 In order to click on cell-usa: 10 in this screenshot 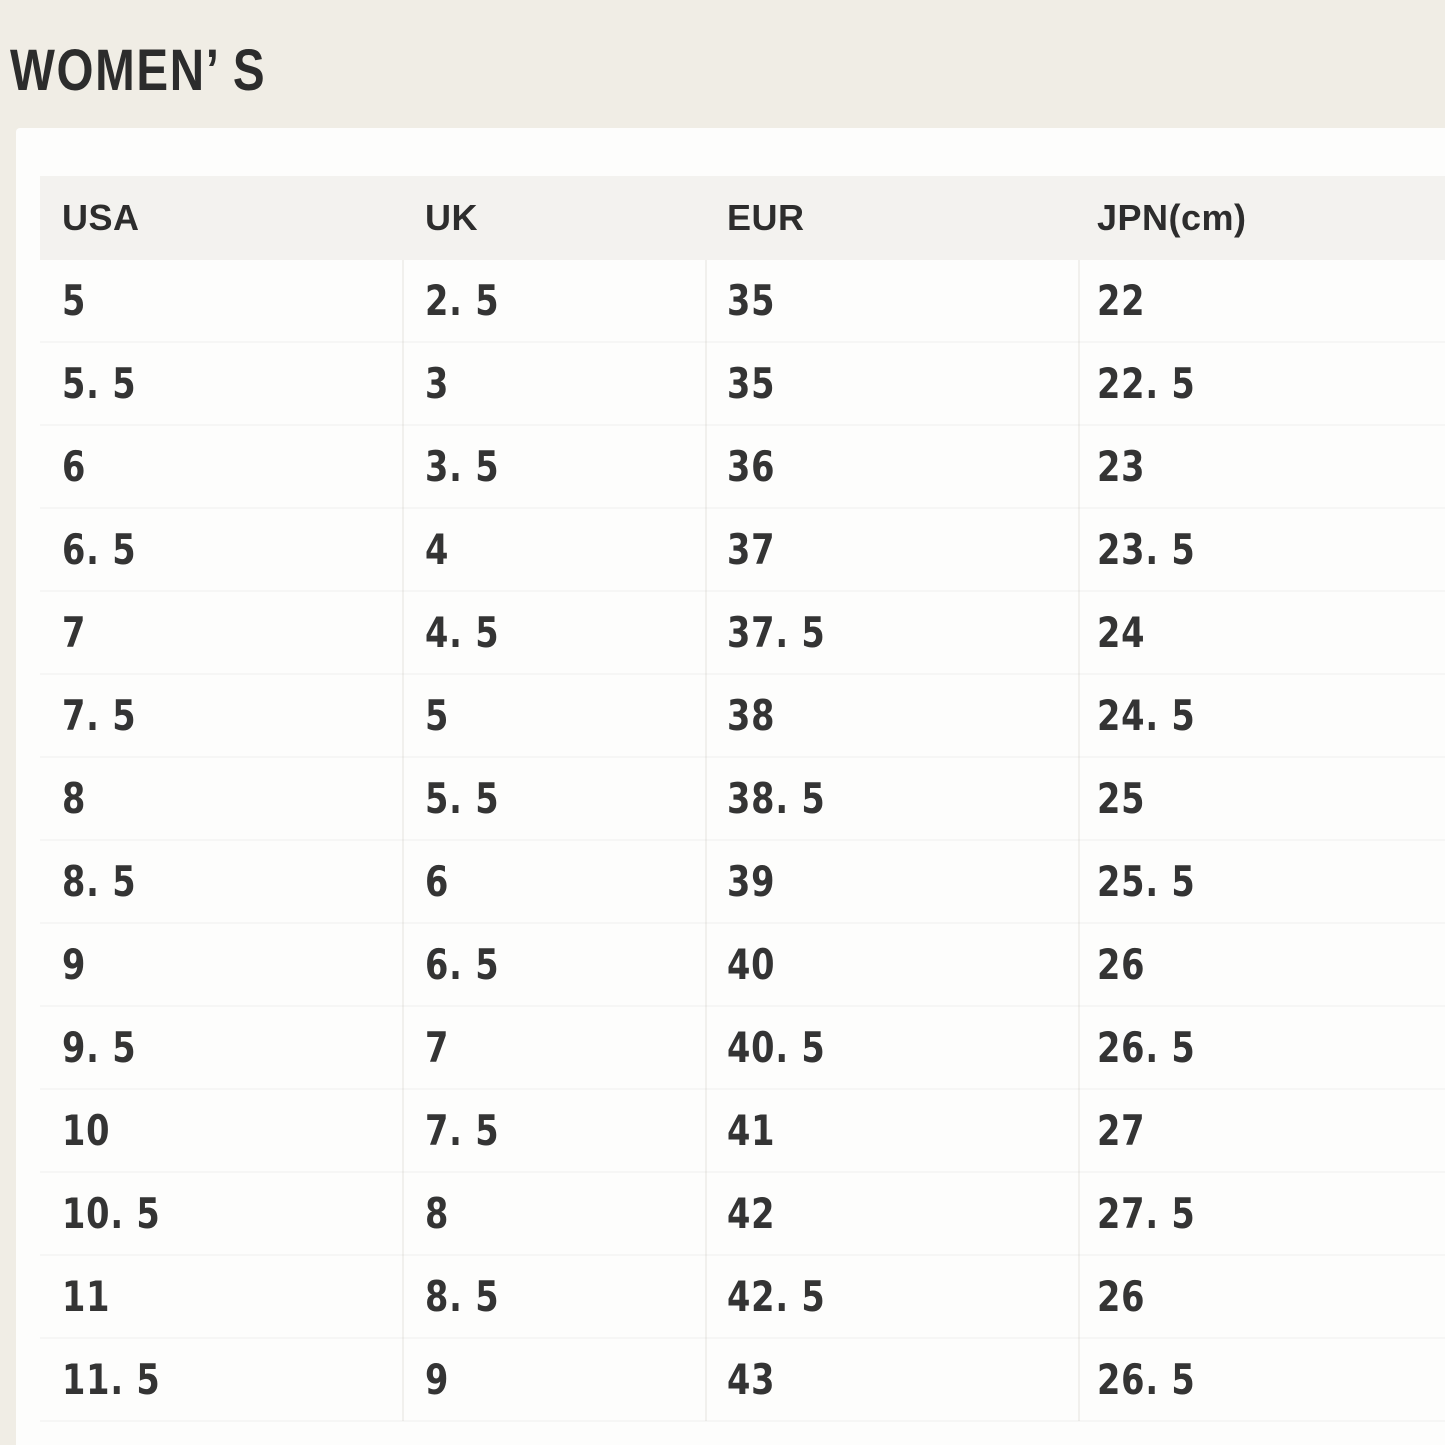, I will do `click(86, 1130)`.